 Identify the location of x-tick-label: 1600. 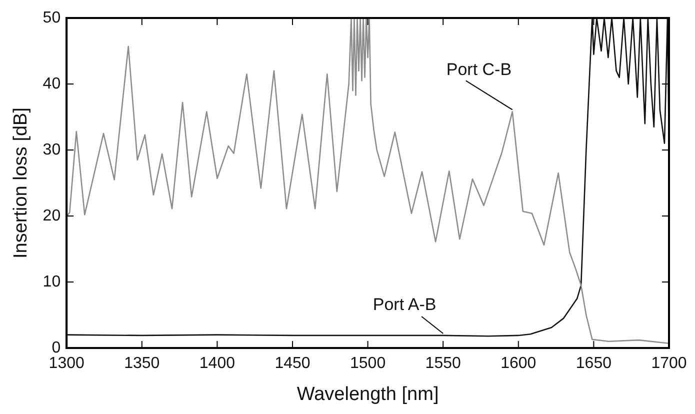
(518, 363).